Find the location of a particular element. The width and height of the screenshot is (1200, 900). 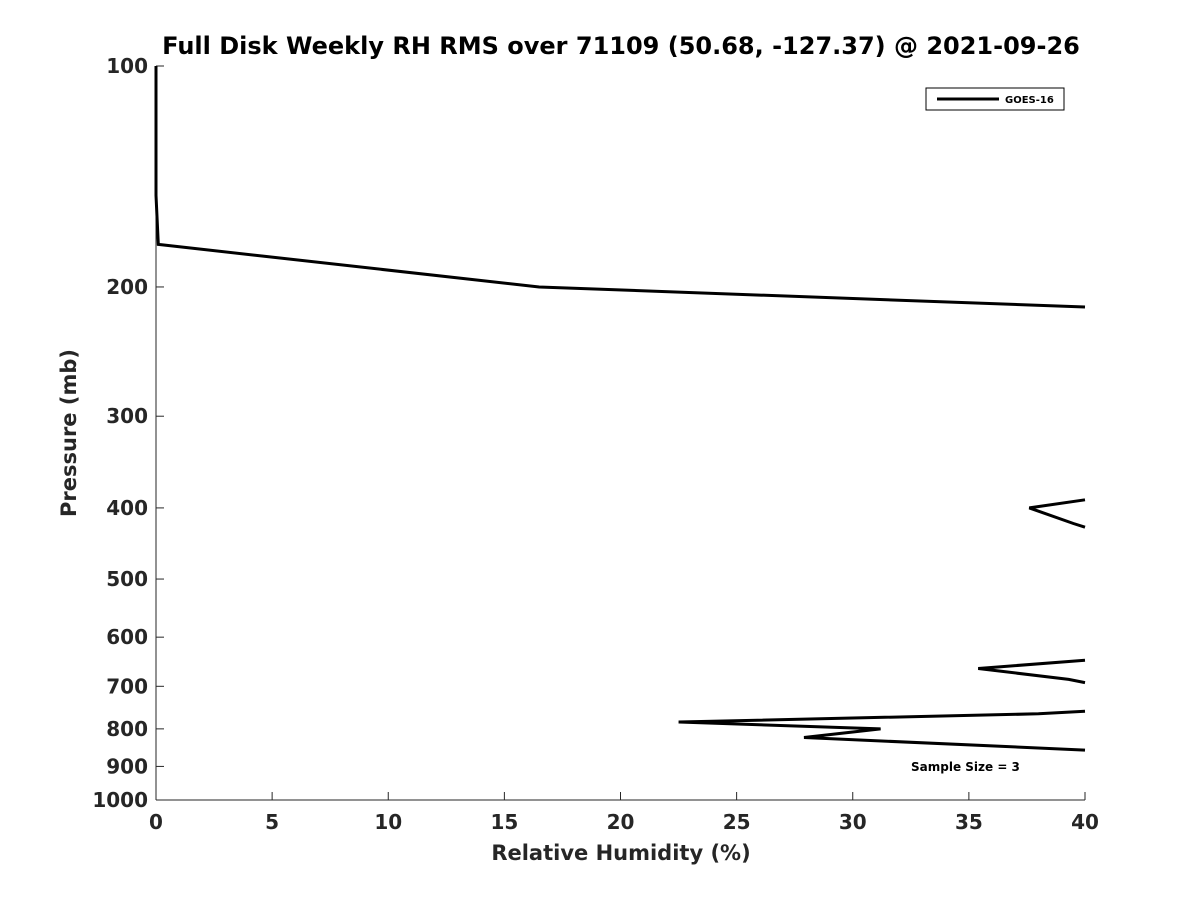

y-tick-label: 1000 is located at coordinates (120, 800).